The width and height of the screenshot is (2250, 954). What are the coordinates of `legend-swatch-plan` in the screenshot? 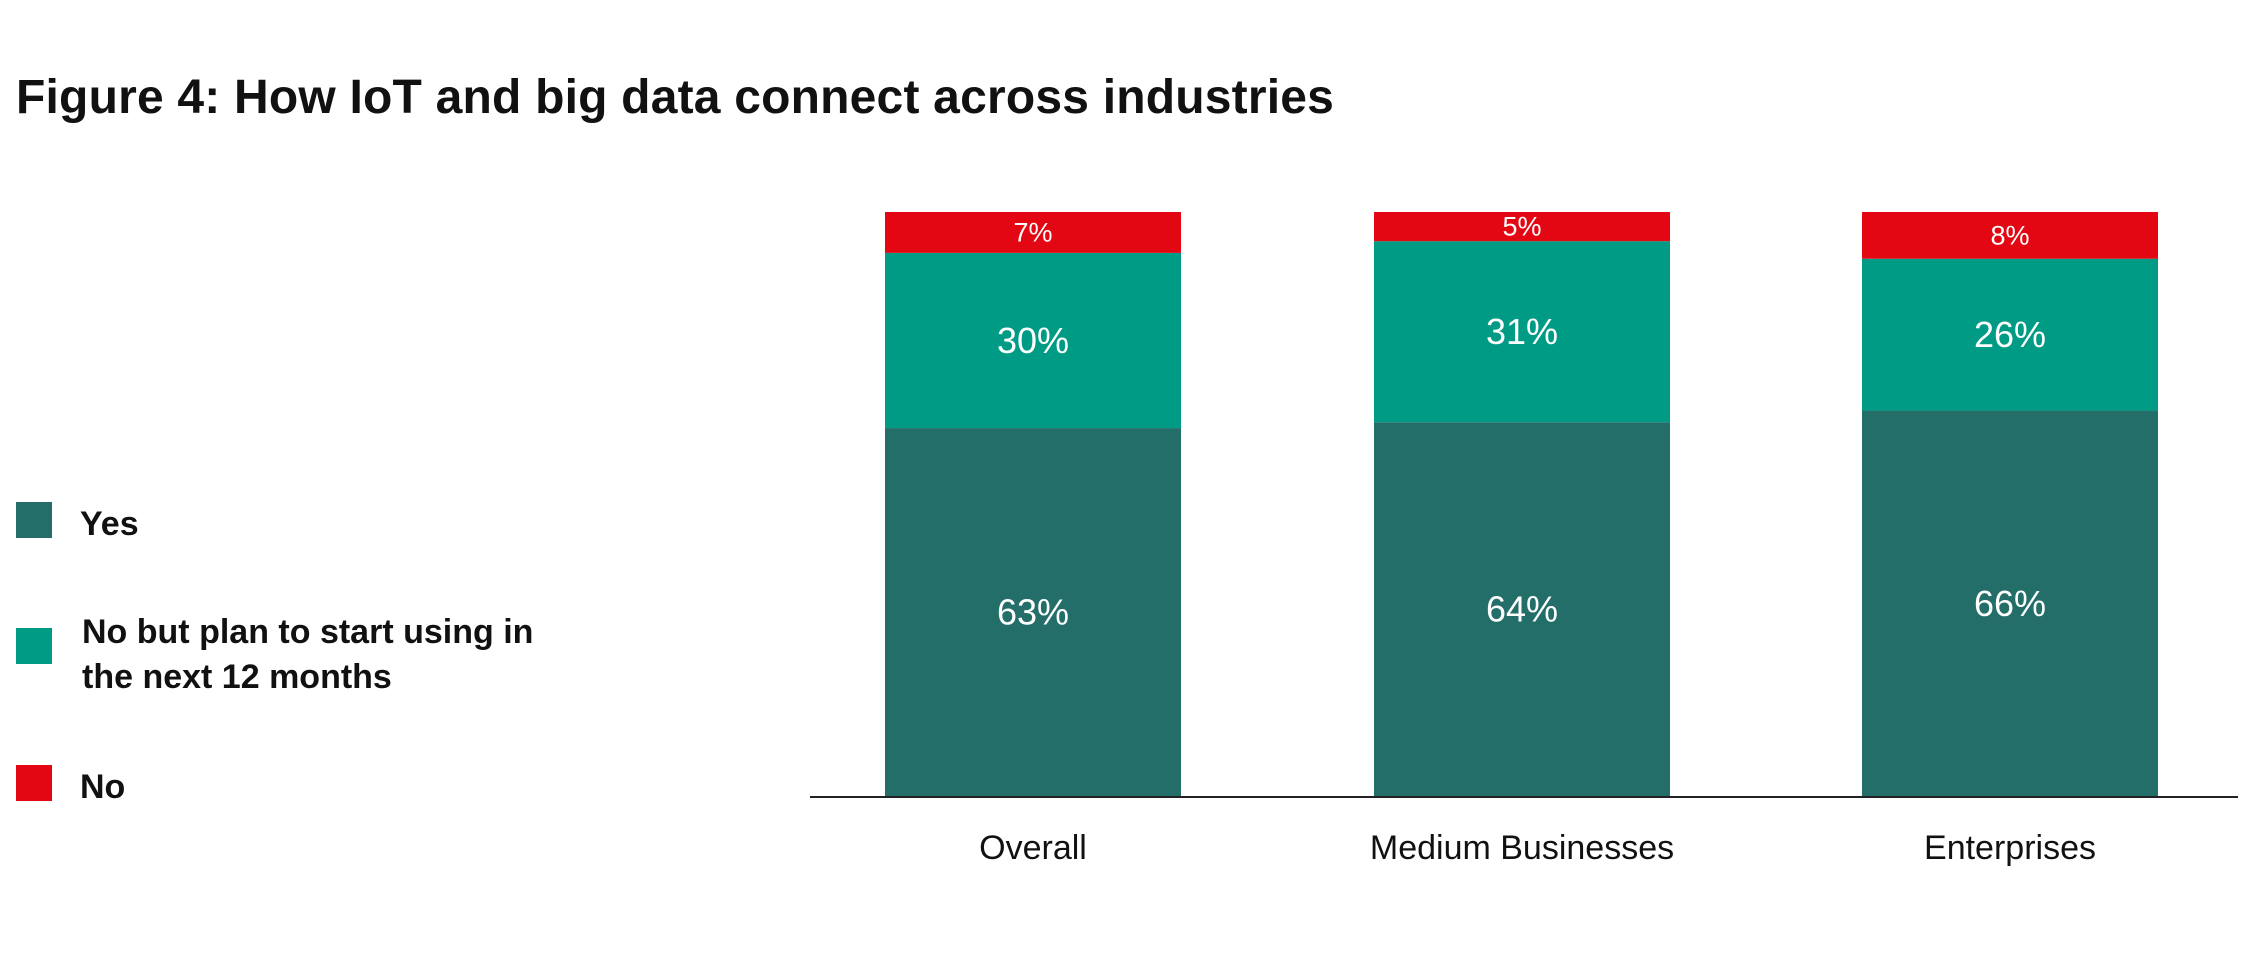 It's located at (34, 646).